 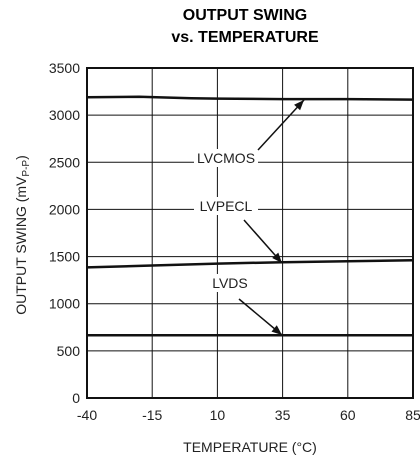 What do you see at coordinates (21, 157) in the screenshot?
I see `y-axis-label-end: )` at bounding box center [21, 157].